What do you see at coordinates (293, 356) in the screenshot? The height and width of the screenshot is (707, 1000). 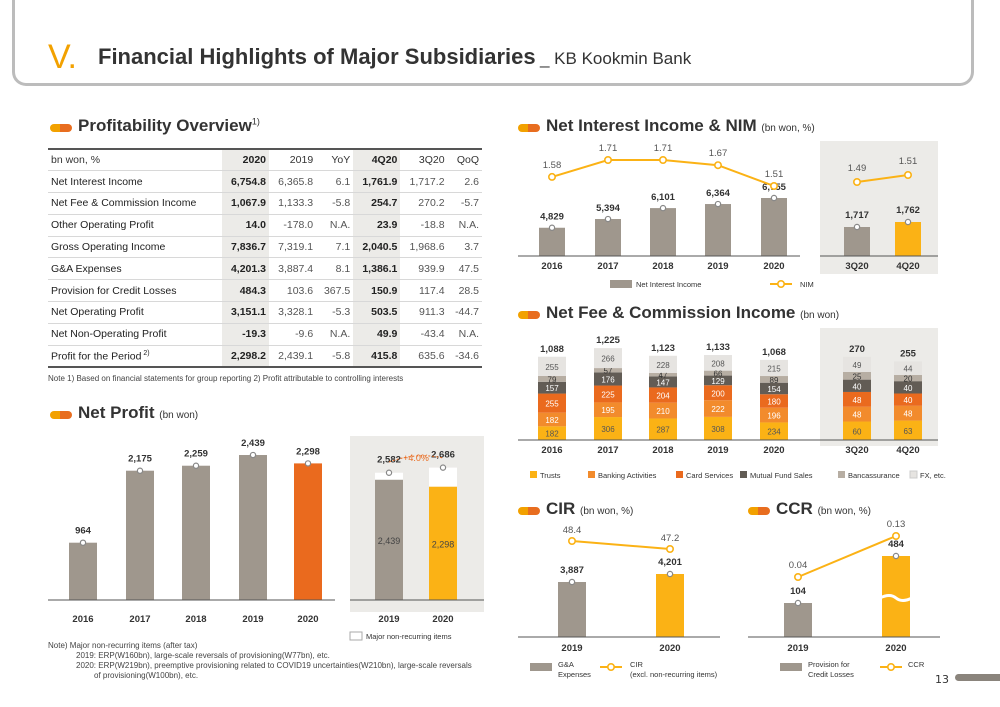 I see `table-cell: 2,439.1` at bounding box center [293, 356].